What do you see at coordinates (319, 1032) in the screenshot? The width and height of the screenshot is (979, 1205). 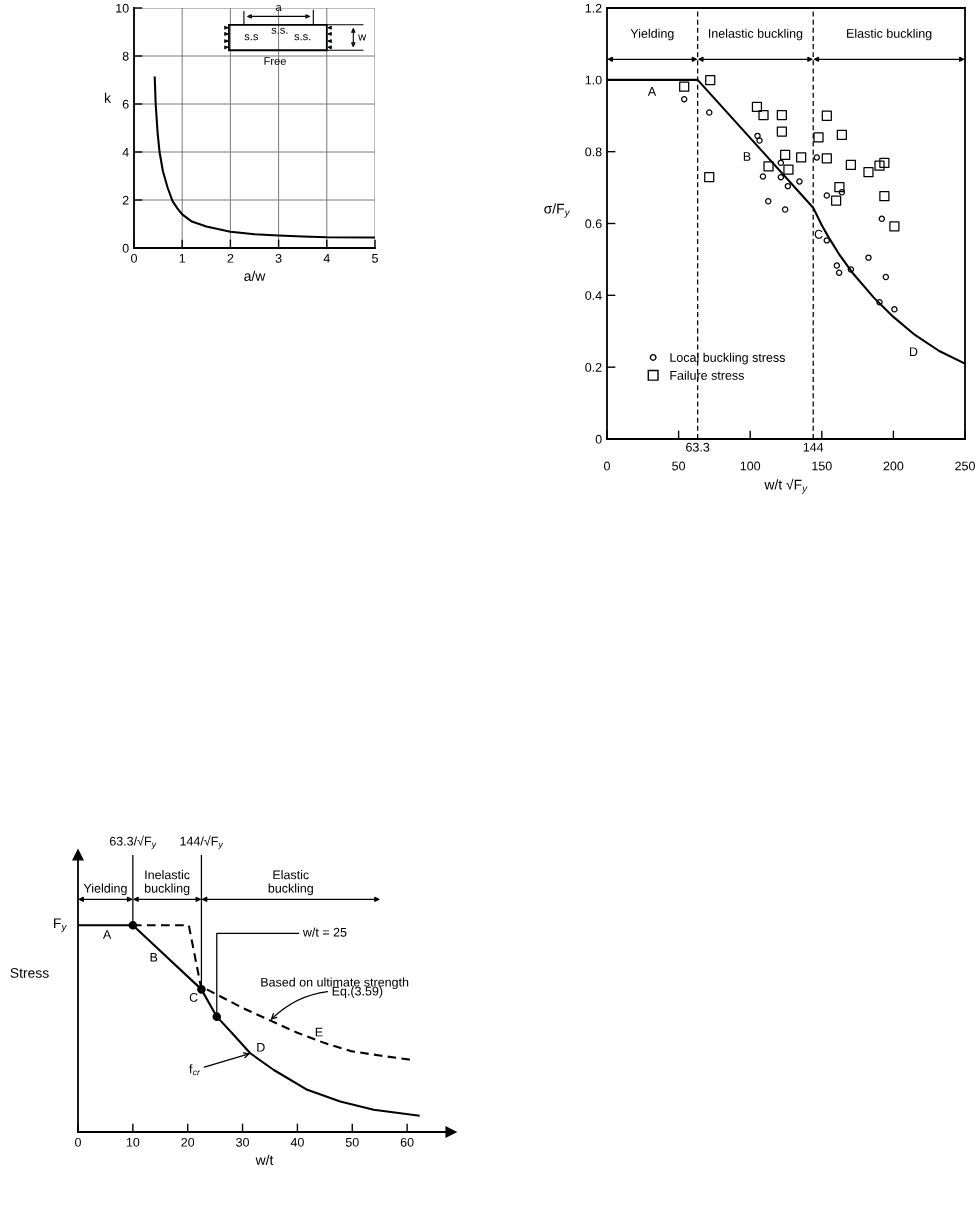 I see `annotation: E` at bounding box center [319, 1032].